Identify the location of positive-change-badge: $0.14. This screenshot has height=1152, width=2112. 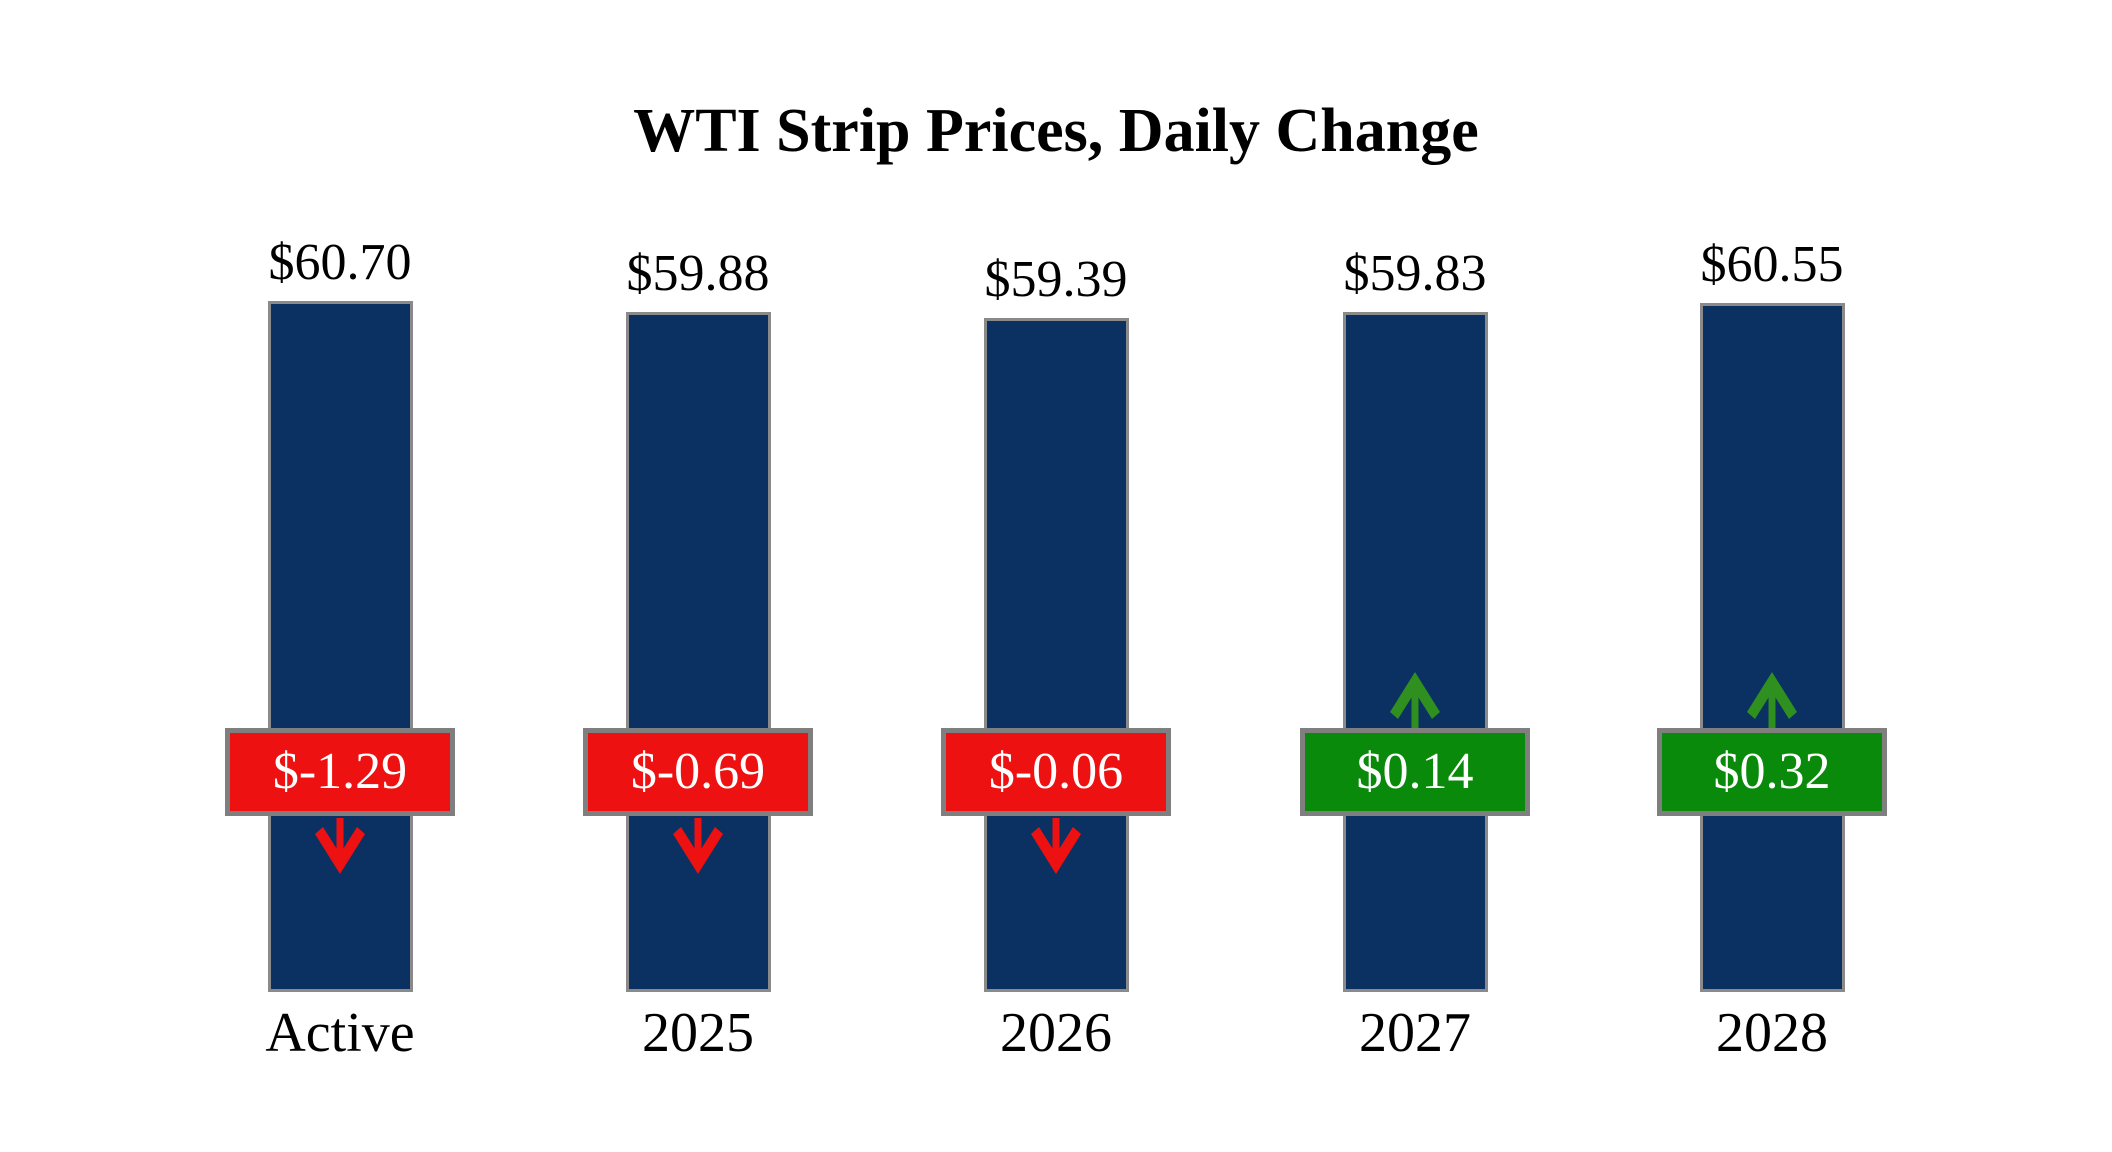
(1415, 772).